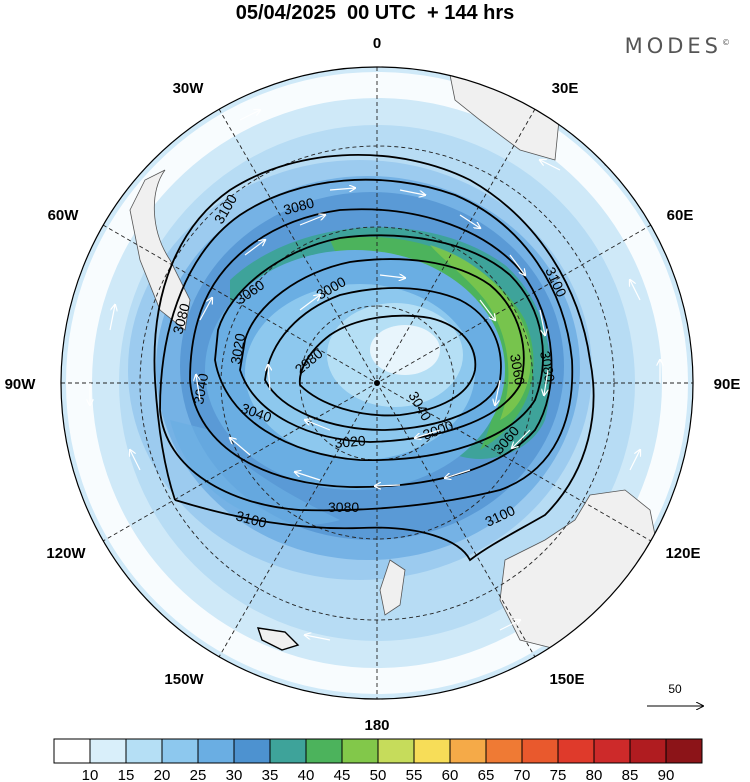  Describe the element at coordinates (342, 774) in the screenshot. I see `colorbar-tick-label: 45` at that location.